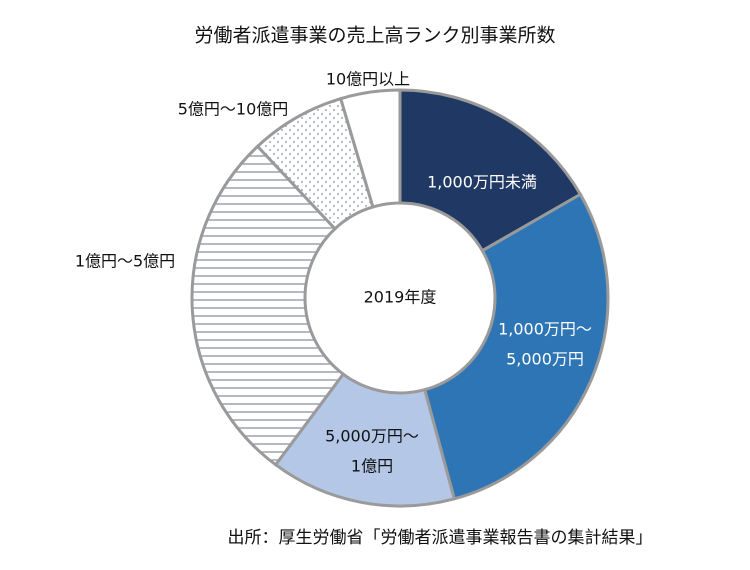 The height and width of the screenshot is (570, 750). Describe the element at coordinates (440, 538) in the screenshot. I see `source-note: 出所：厚生労働省「労働者派遣事業報告書の集計結果」` at that location.